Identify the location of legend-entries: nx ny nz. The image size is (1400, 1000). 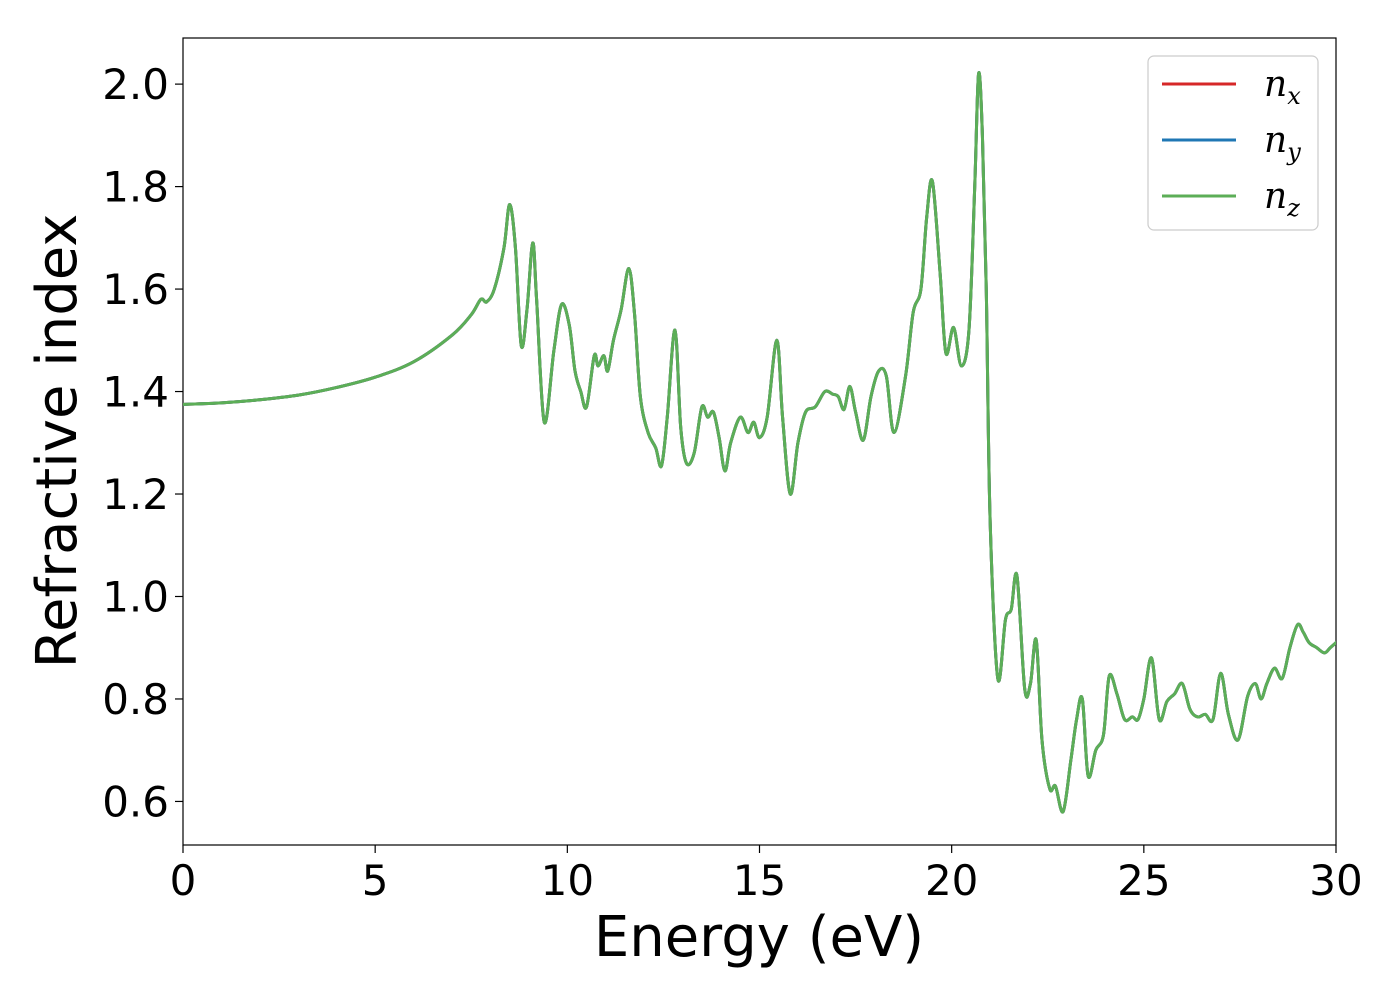
(1231, 143).